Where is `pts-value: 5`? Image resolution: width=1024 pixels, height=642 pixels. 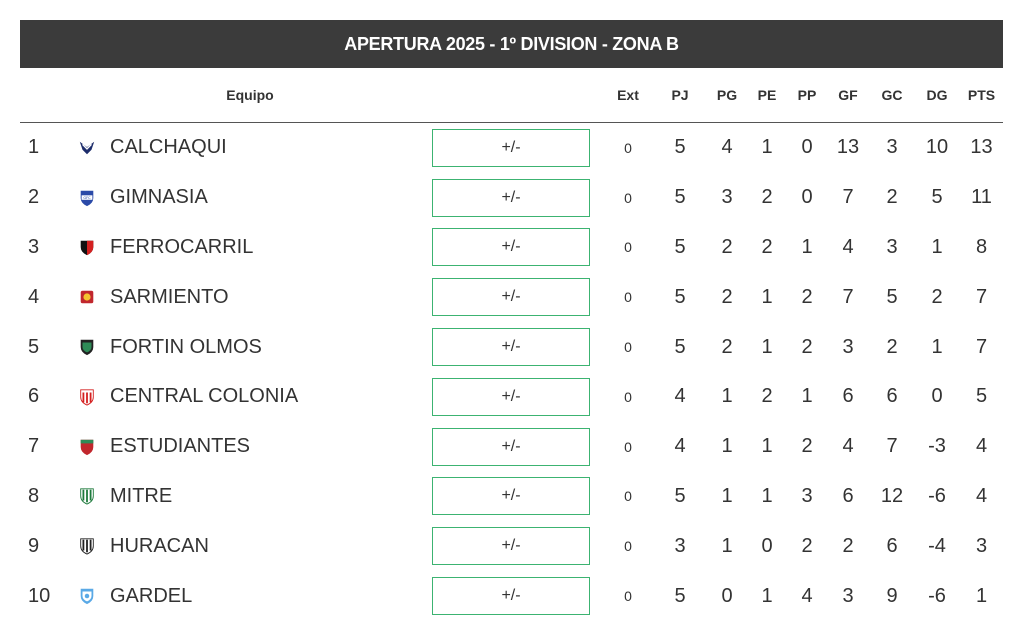 pts-value: 5 is located at coordinates (981, 396).